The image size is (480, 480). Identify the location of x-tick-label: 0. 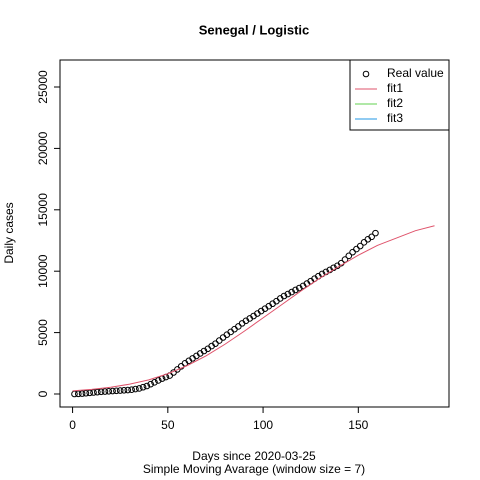
(72, 425).